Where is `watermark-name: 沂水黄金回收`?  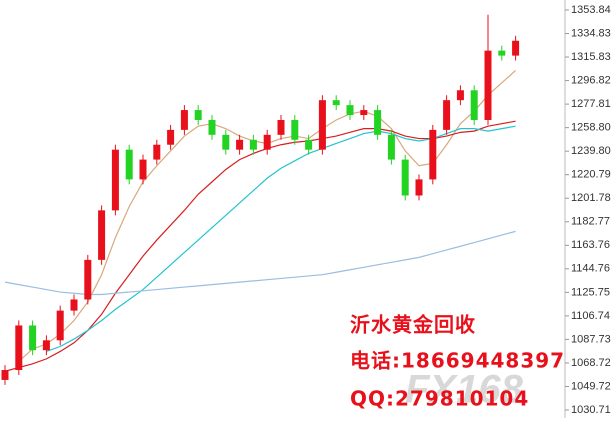
watermark-name: 沂水黄金回收 is located at coordinates (413, 325).